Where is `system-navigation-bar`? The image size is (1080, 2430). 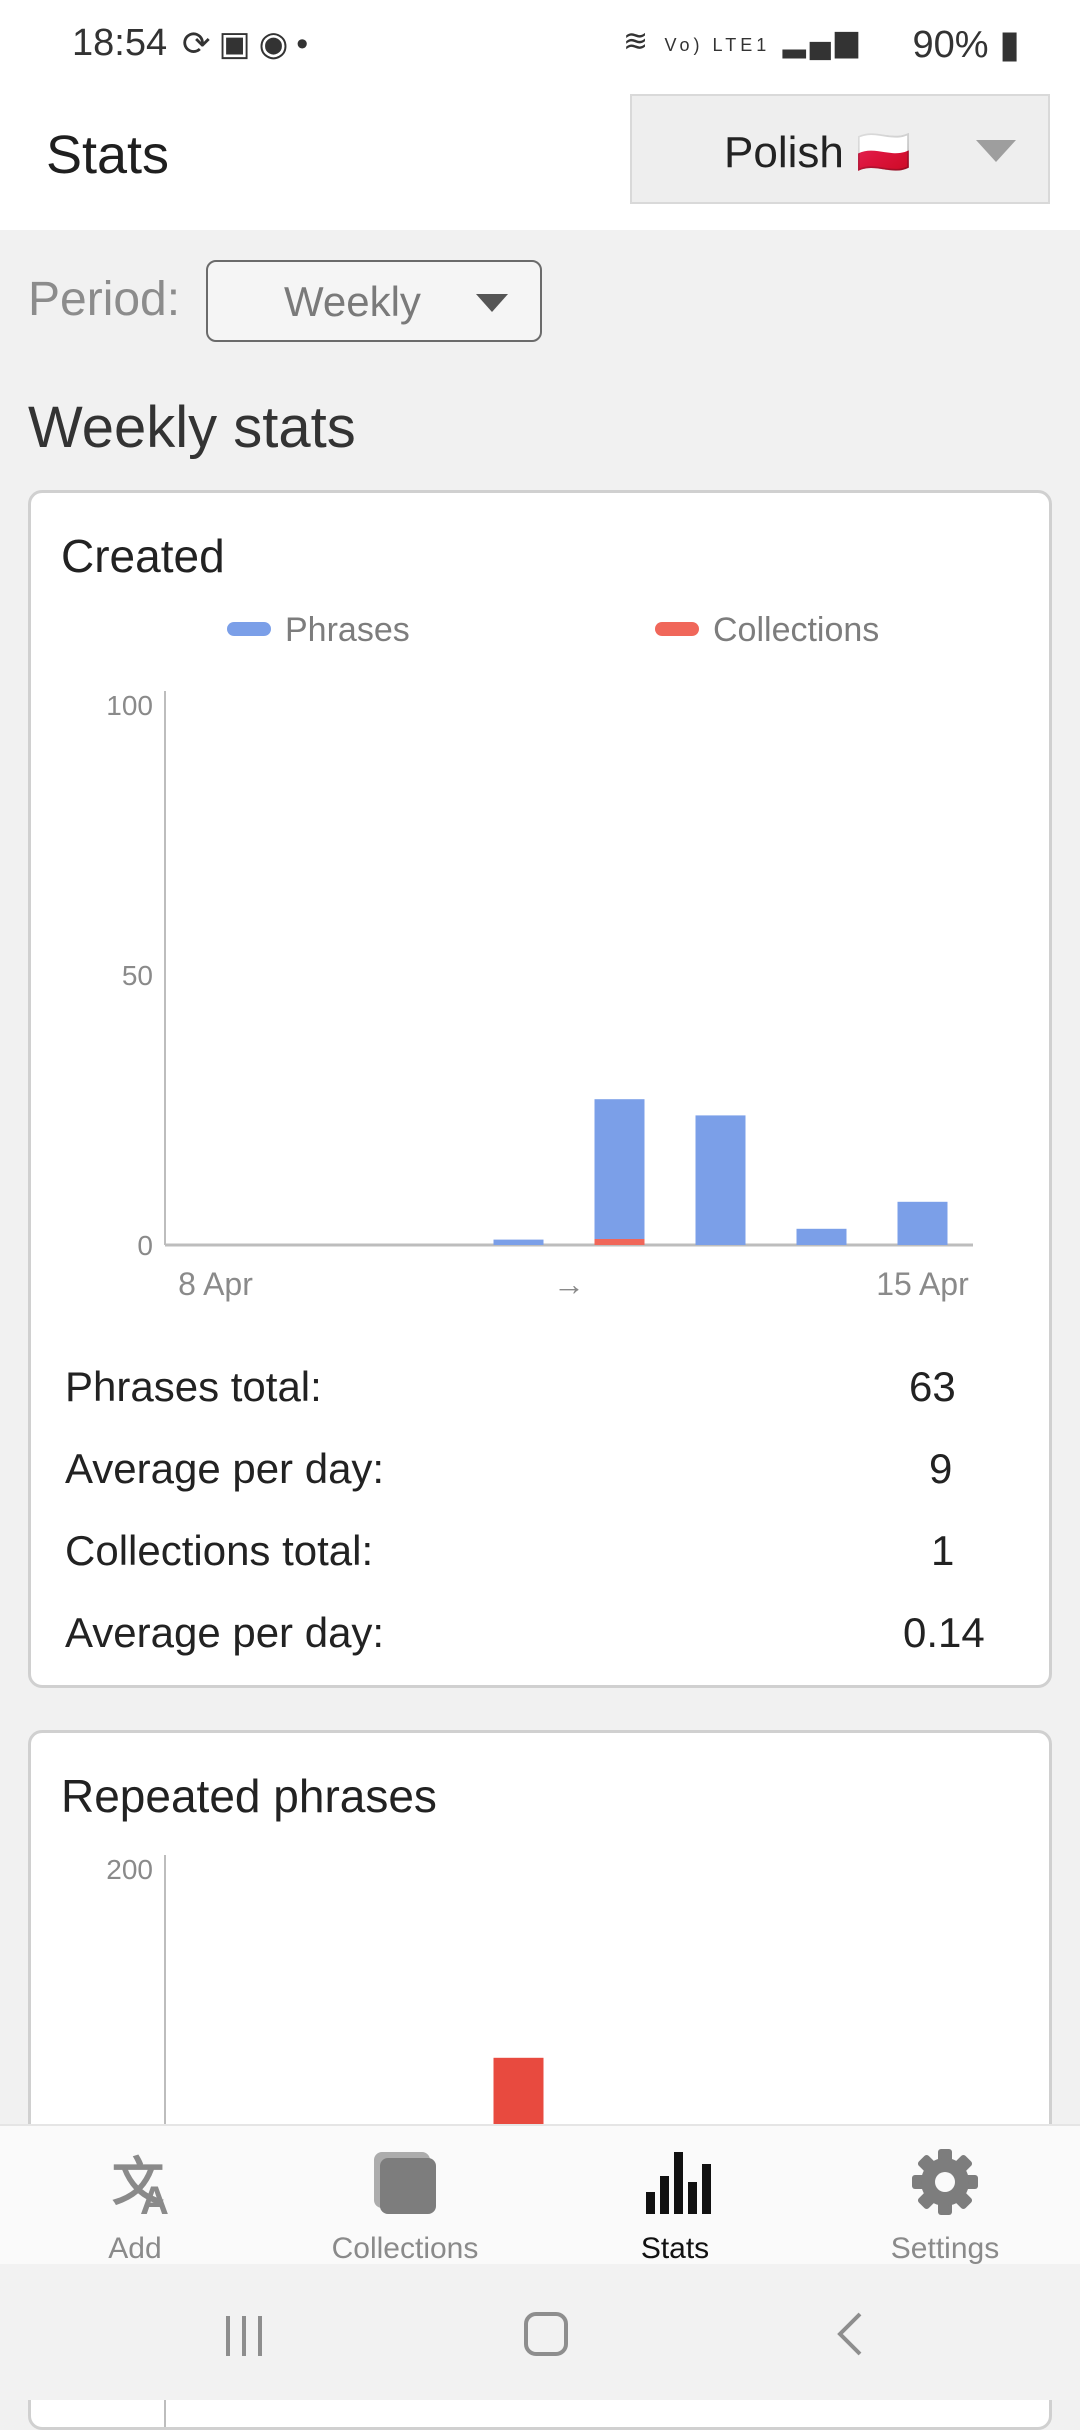
system-navigation-bar is located at coordinates (540, 2332).